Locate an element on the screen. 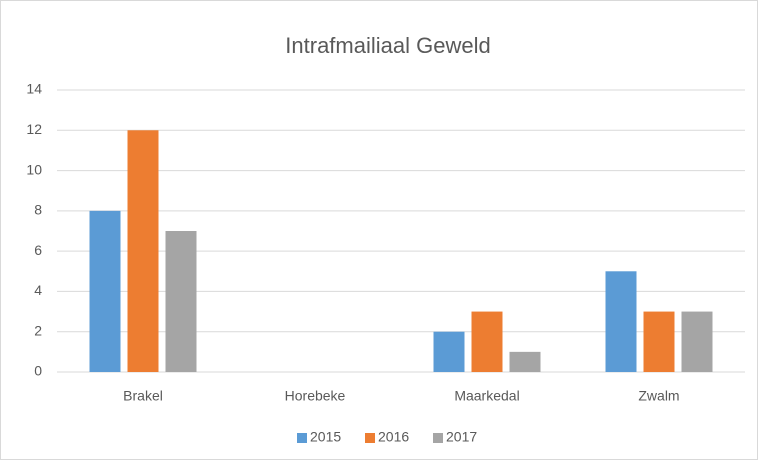 This screenshot has width=758, height=460. y-tick-label: 4 is located at coordinates (38, 290).